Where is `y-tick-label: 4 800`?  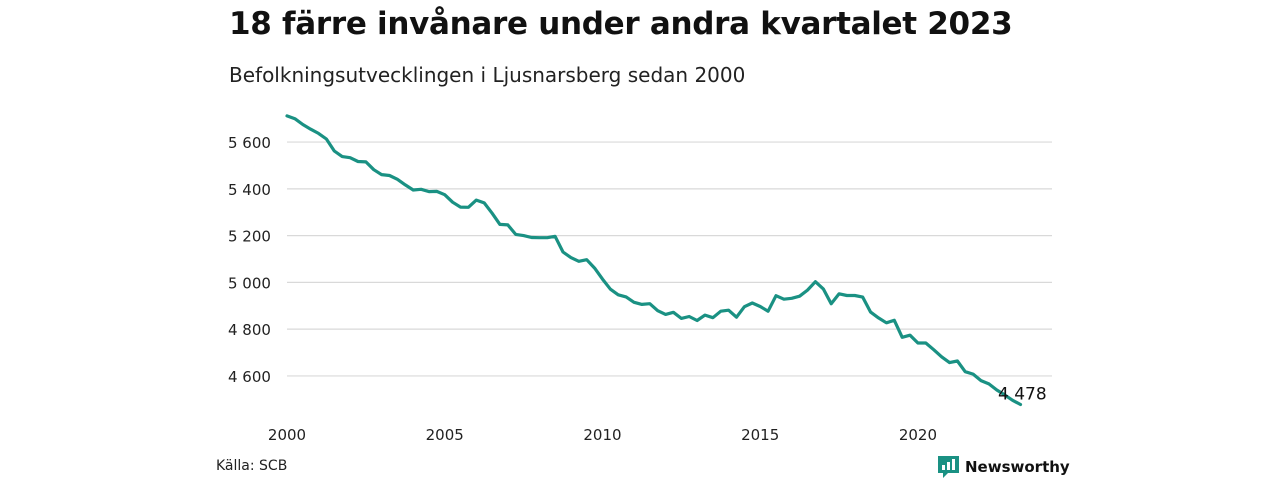
y-tick-label: 4 800 is located at coordinates (249, 330).